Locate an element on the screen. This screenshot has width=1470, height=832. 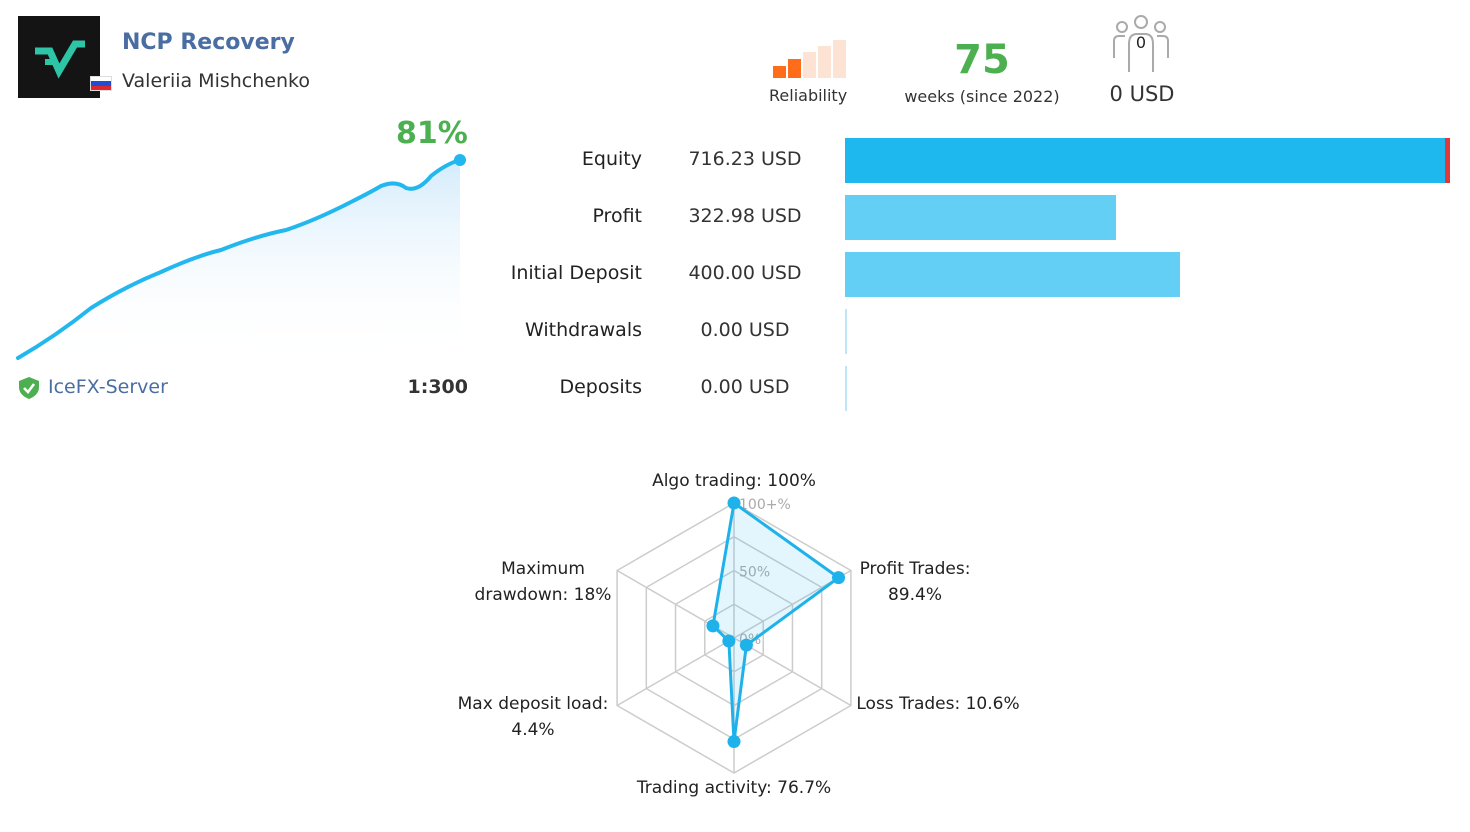
subscribers-icon is located at coordinates (1141, 44).